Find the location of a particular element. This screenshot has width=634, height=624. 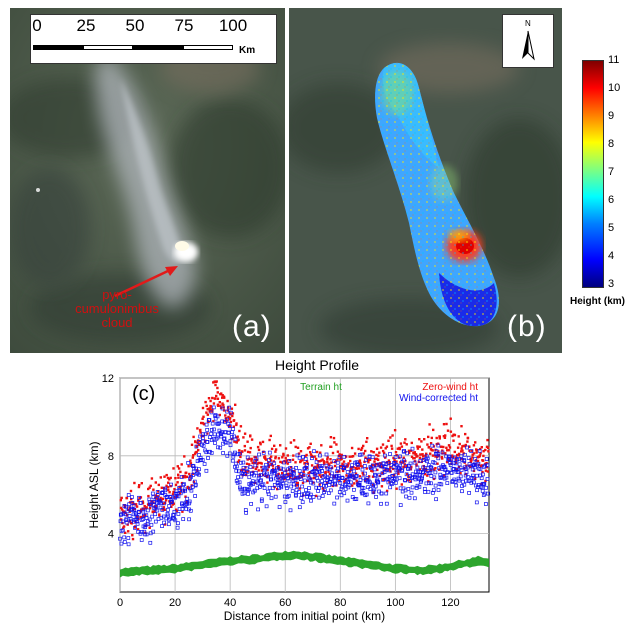

colorbar-tick: 7 is located at coordinates (611, 172).